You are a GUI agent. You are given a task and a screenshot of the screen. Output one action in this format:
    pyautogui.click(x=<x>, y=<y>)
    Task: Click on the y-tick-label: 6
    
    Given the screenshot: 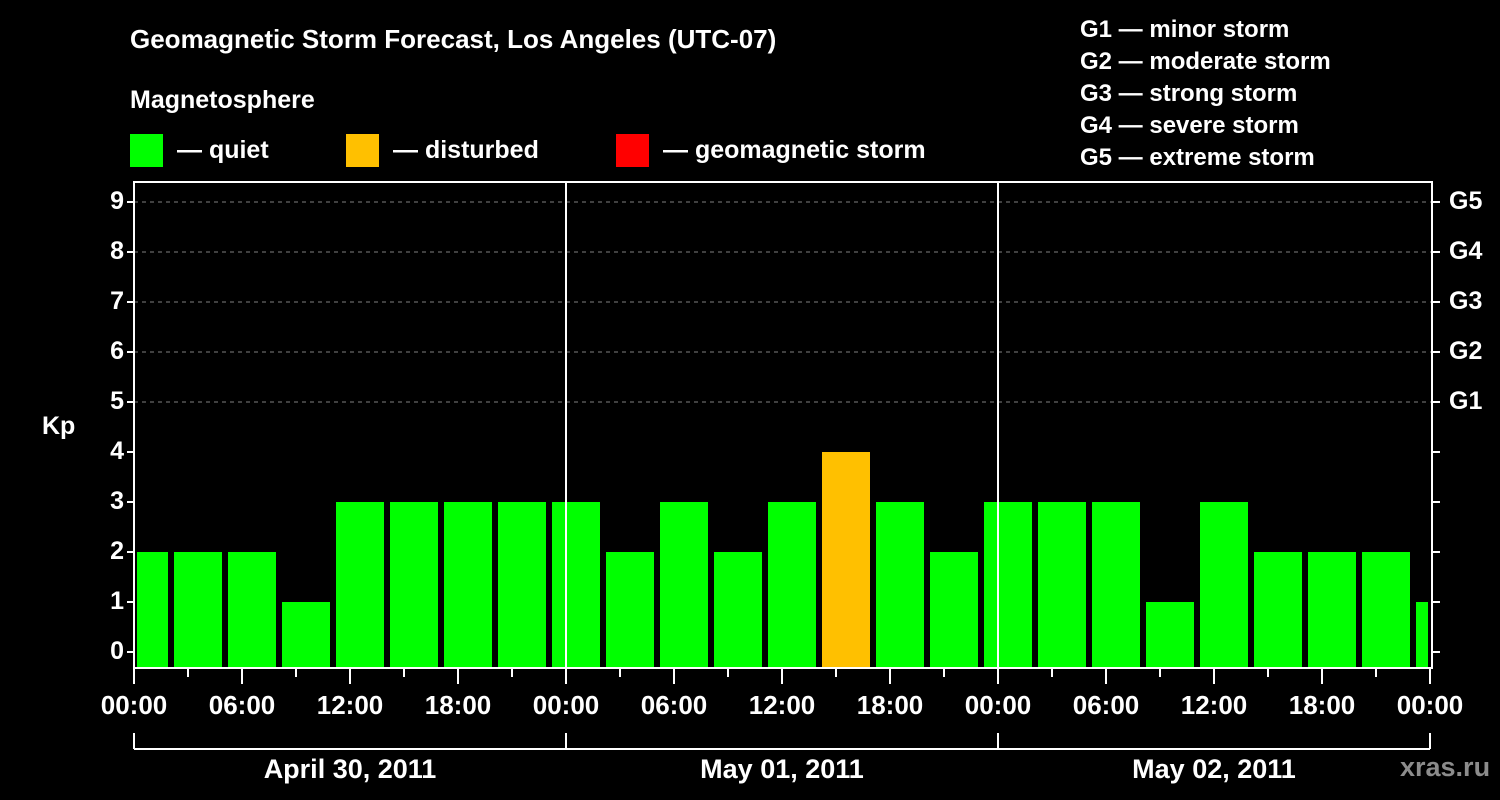 What is the action you would take?
    pyautogui.click(x=117, y=351)
    